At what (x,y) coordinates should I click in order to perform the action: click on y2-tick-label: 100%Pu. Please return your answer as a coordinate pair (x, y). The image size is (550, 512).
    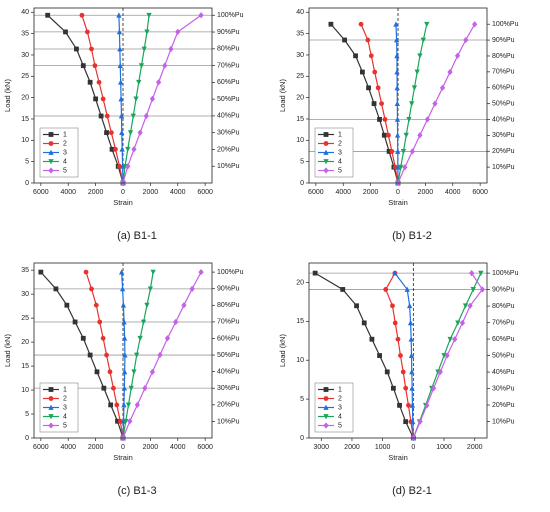
    Looking at the image, I should click on (505, 24).